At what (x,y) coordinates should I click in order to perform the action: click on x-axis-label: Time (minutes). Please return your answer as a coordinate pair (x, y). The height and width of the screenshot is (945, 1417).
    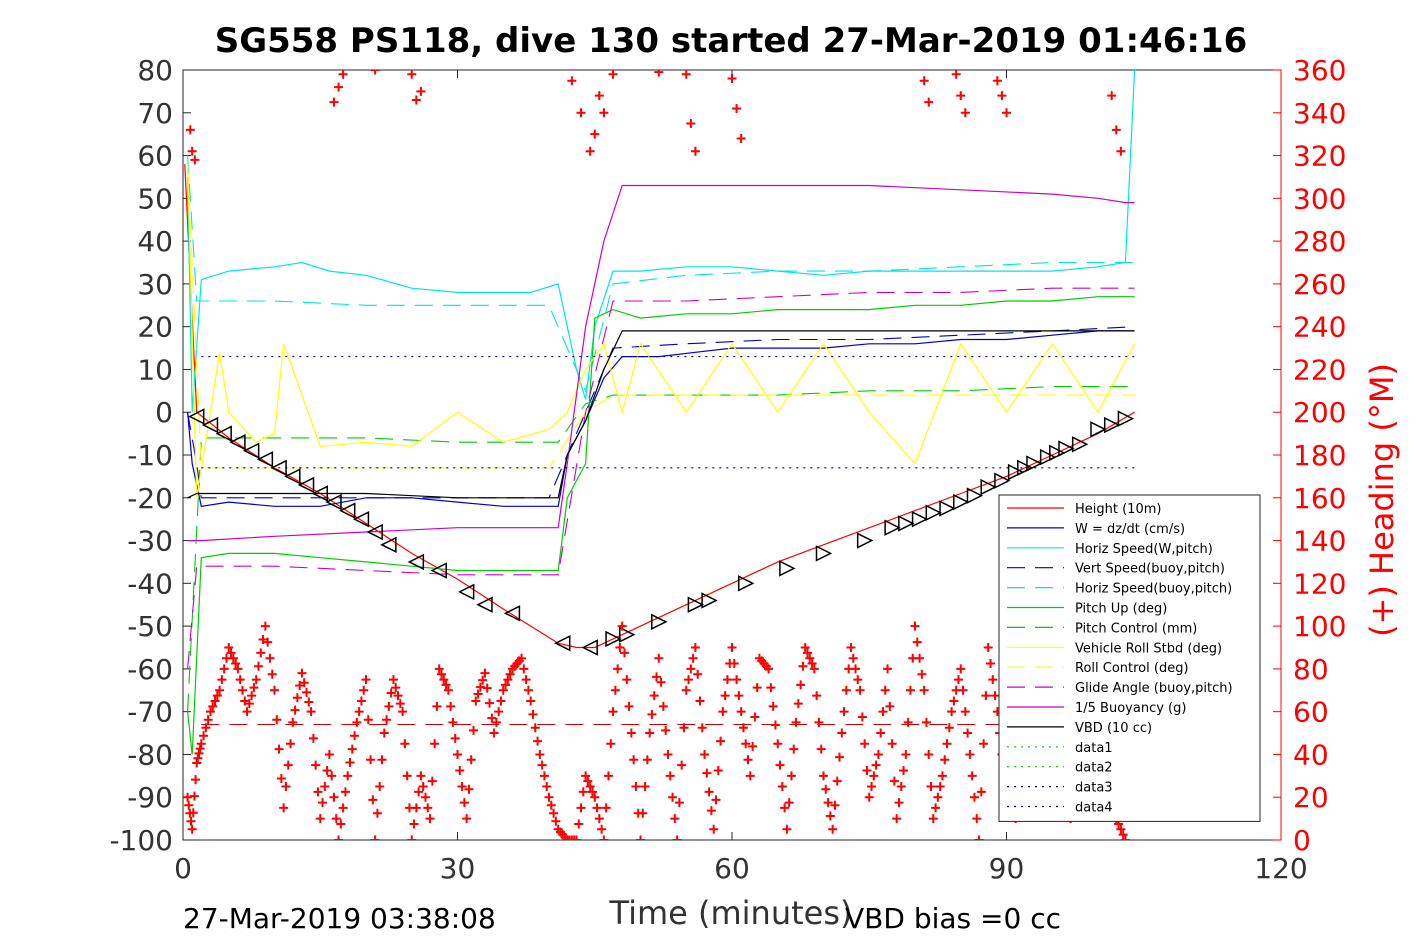
    Looking at the image, I should click on (731, 913).